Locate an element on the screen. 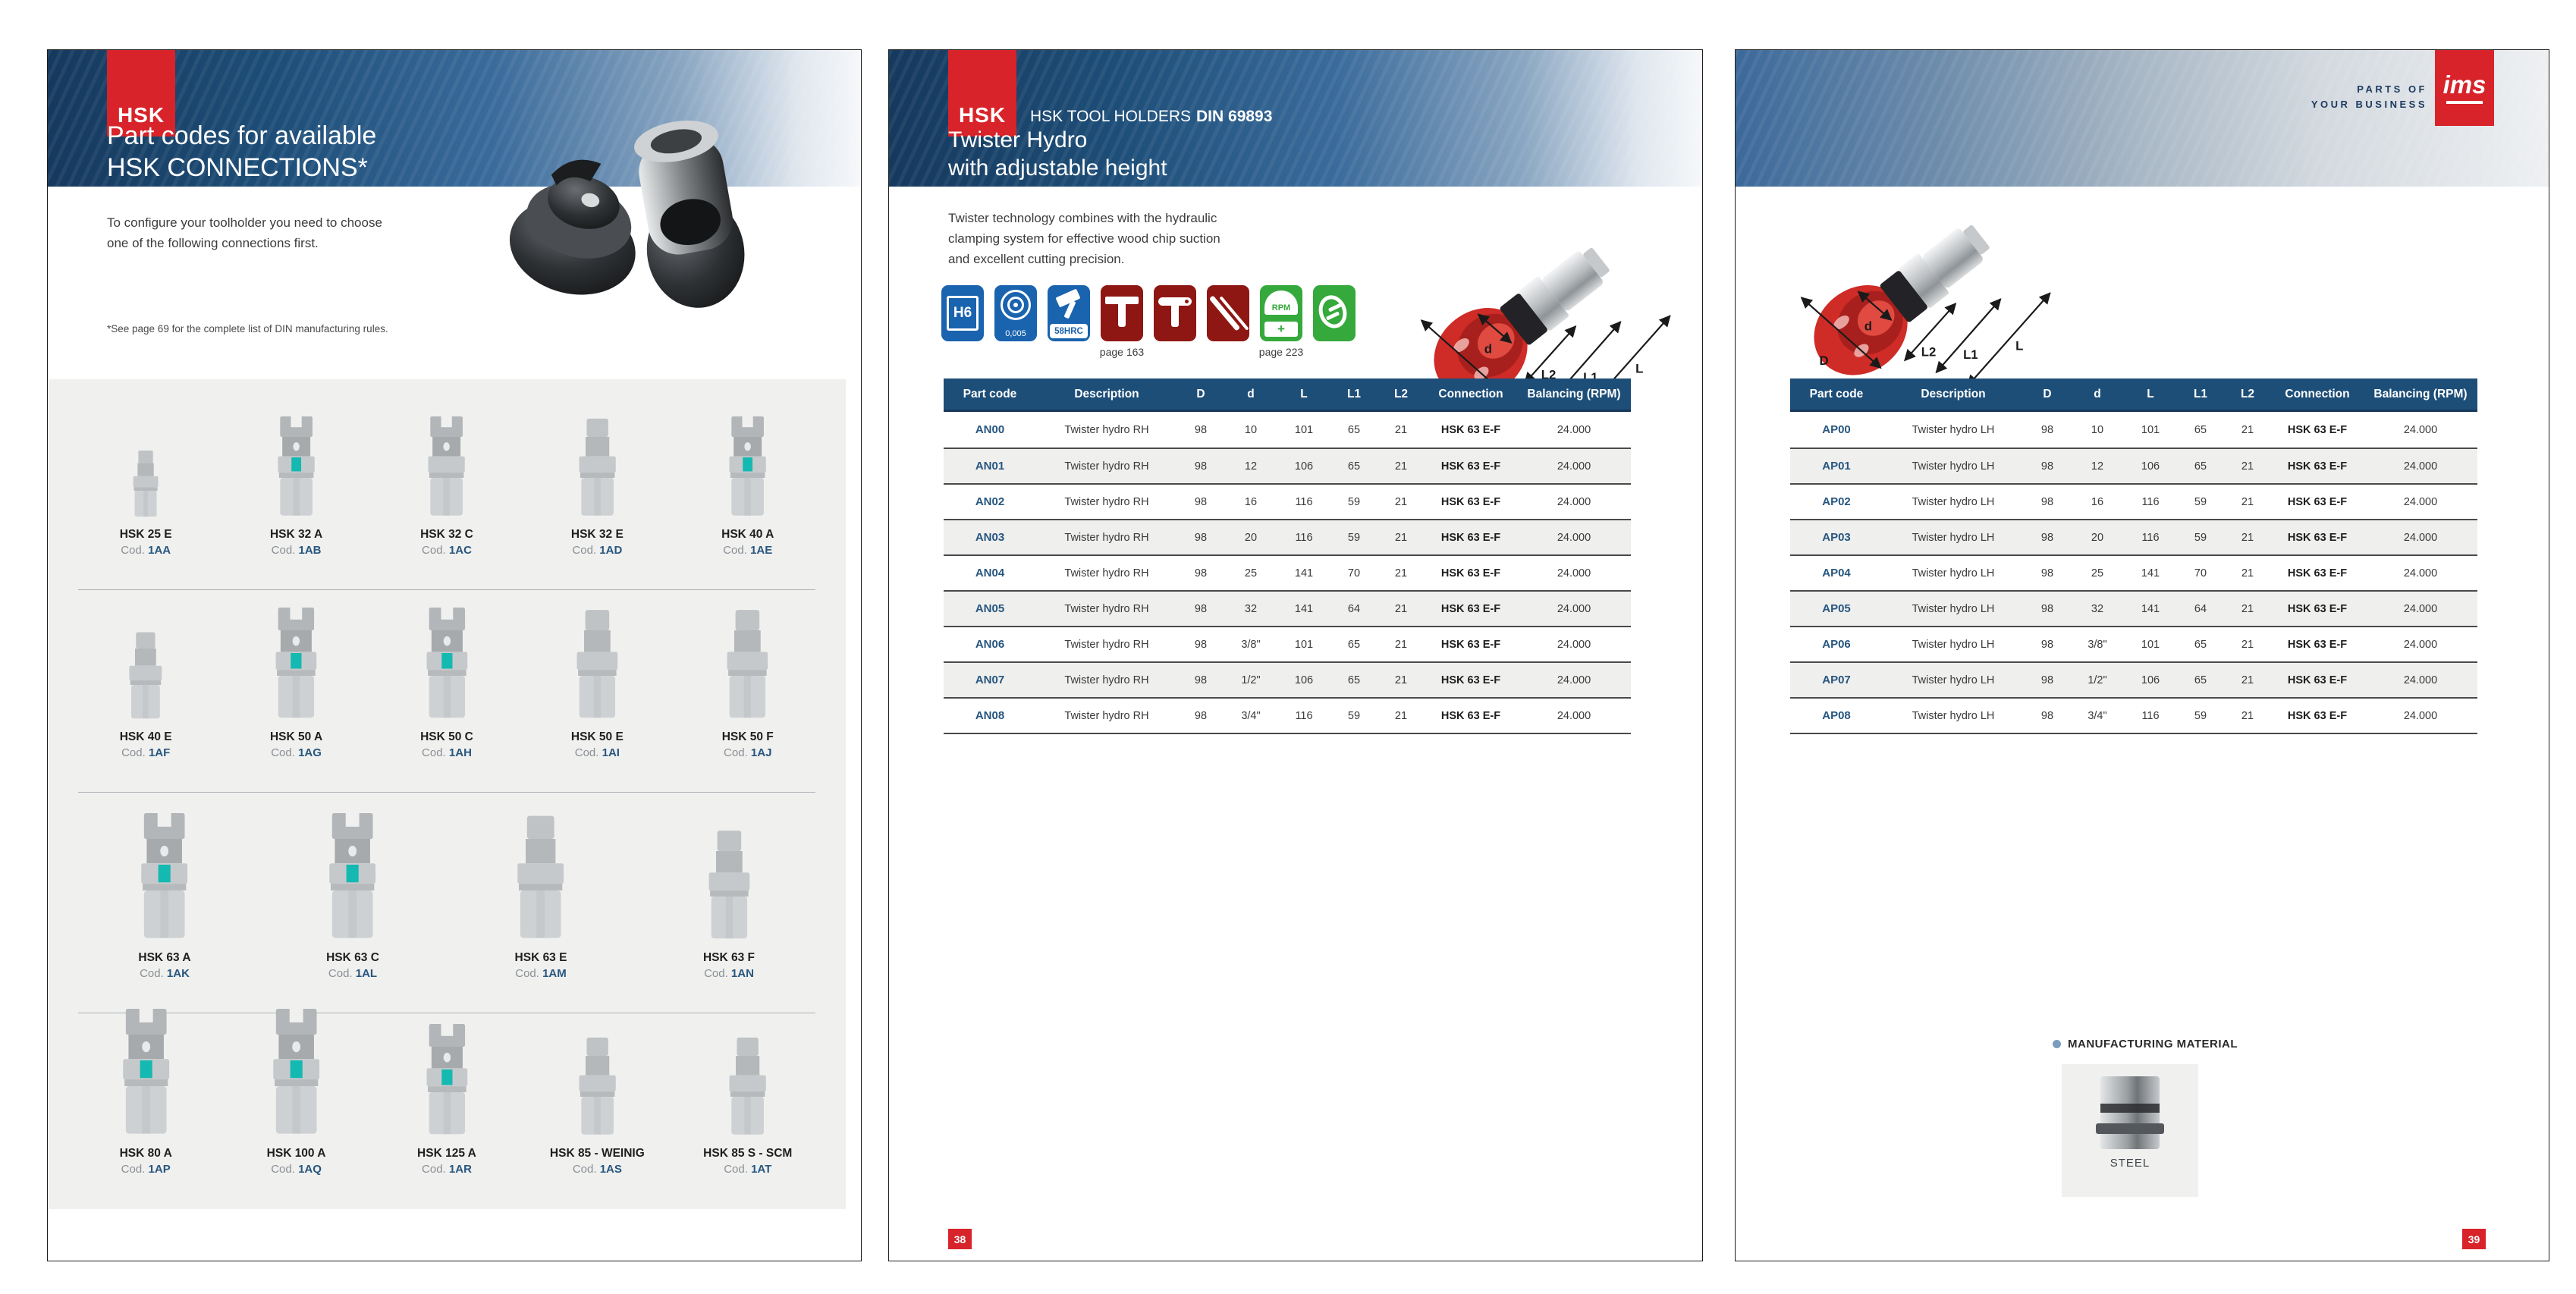  page-title-line2: HSK CONNECTIONS* is located at coordinates (237, 167).